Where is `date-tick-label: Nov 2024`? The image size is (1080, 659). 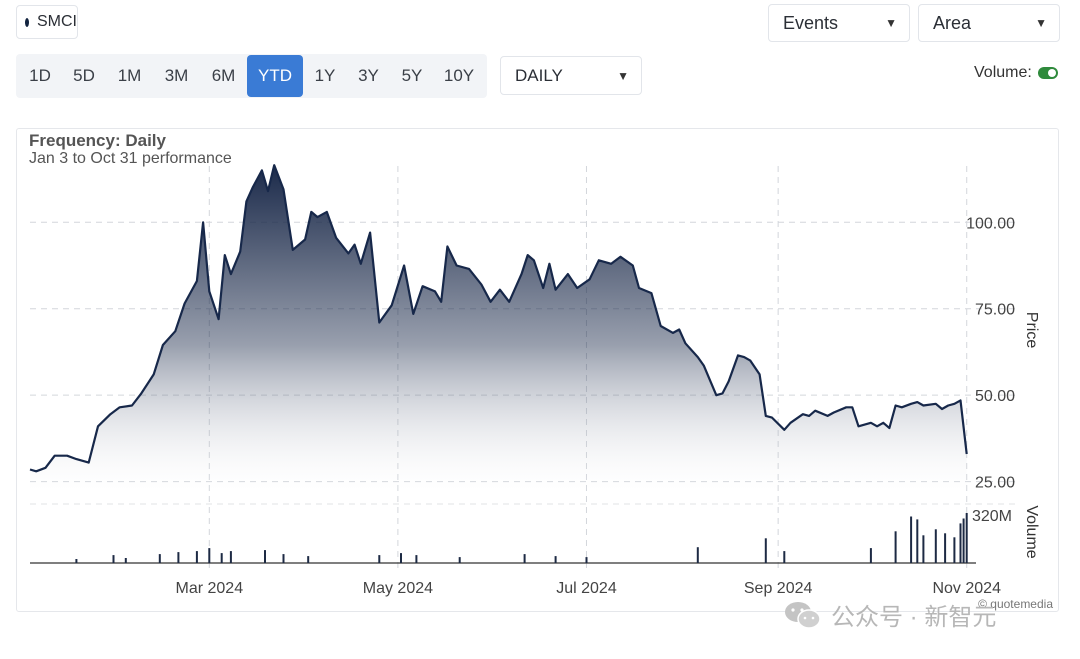
date-tick-label: Nov 2024 is located at coordinates (966, 588).